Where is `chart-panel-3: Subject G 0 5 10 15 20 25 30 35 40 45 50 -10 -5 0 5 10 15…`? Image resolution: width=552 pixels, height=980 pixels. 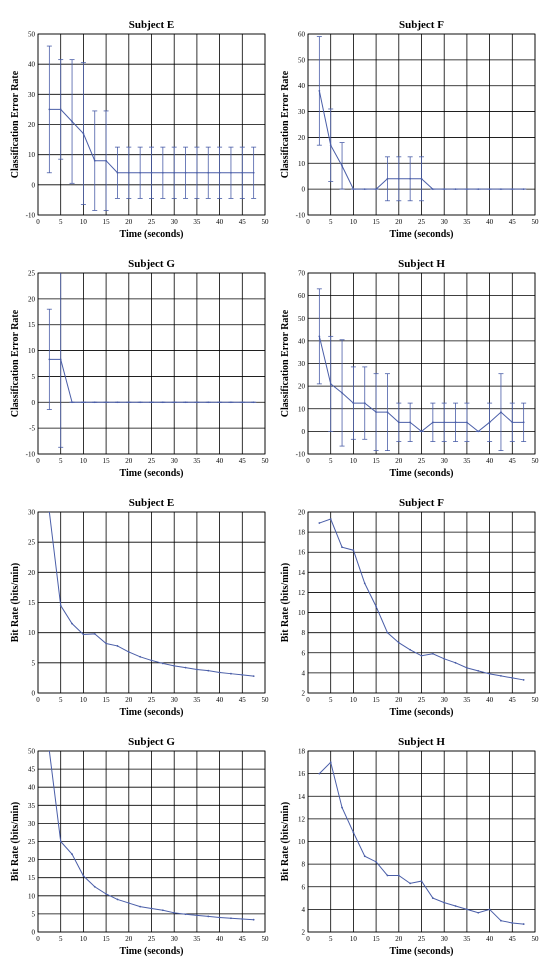
chart-panel-3: Subject G 0 5 10 15 20 25 30 35 40 45 50 -10 -5 0 5 10 15… is located at coordinates (139, 368).